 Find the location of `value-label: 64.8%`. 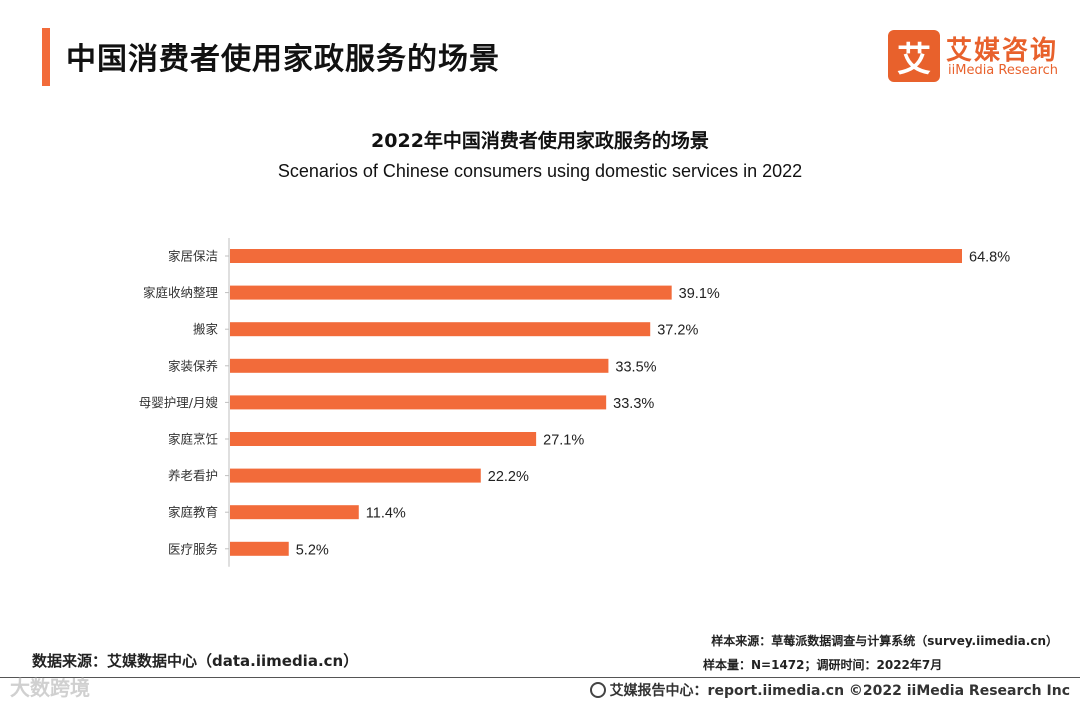

value-label: 64.8% is located at coordinates (989, 258).